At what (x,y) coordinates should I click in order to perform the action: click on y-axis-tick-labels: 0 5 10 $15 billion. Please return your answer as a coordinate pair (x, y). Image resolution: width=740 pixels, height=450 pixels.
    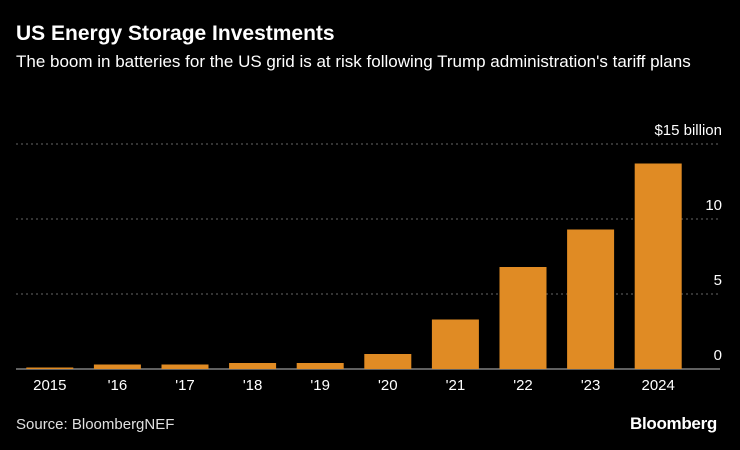
    Looking at the image, I should click on (688, 243).